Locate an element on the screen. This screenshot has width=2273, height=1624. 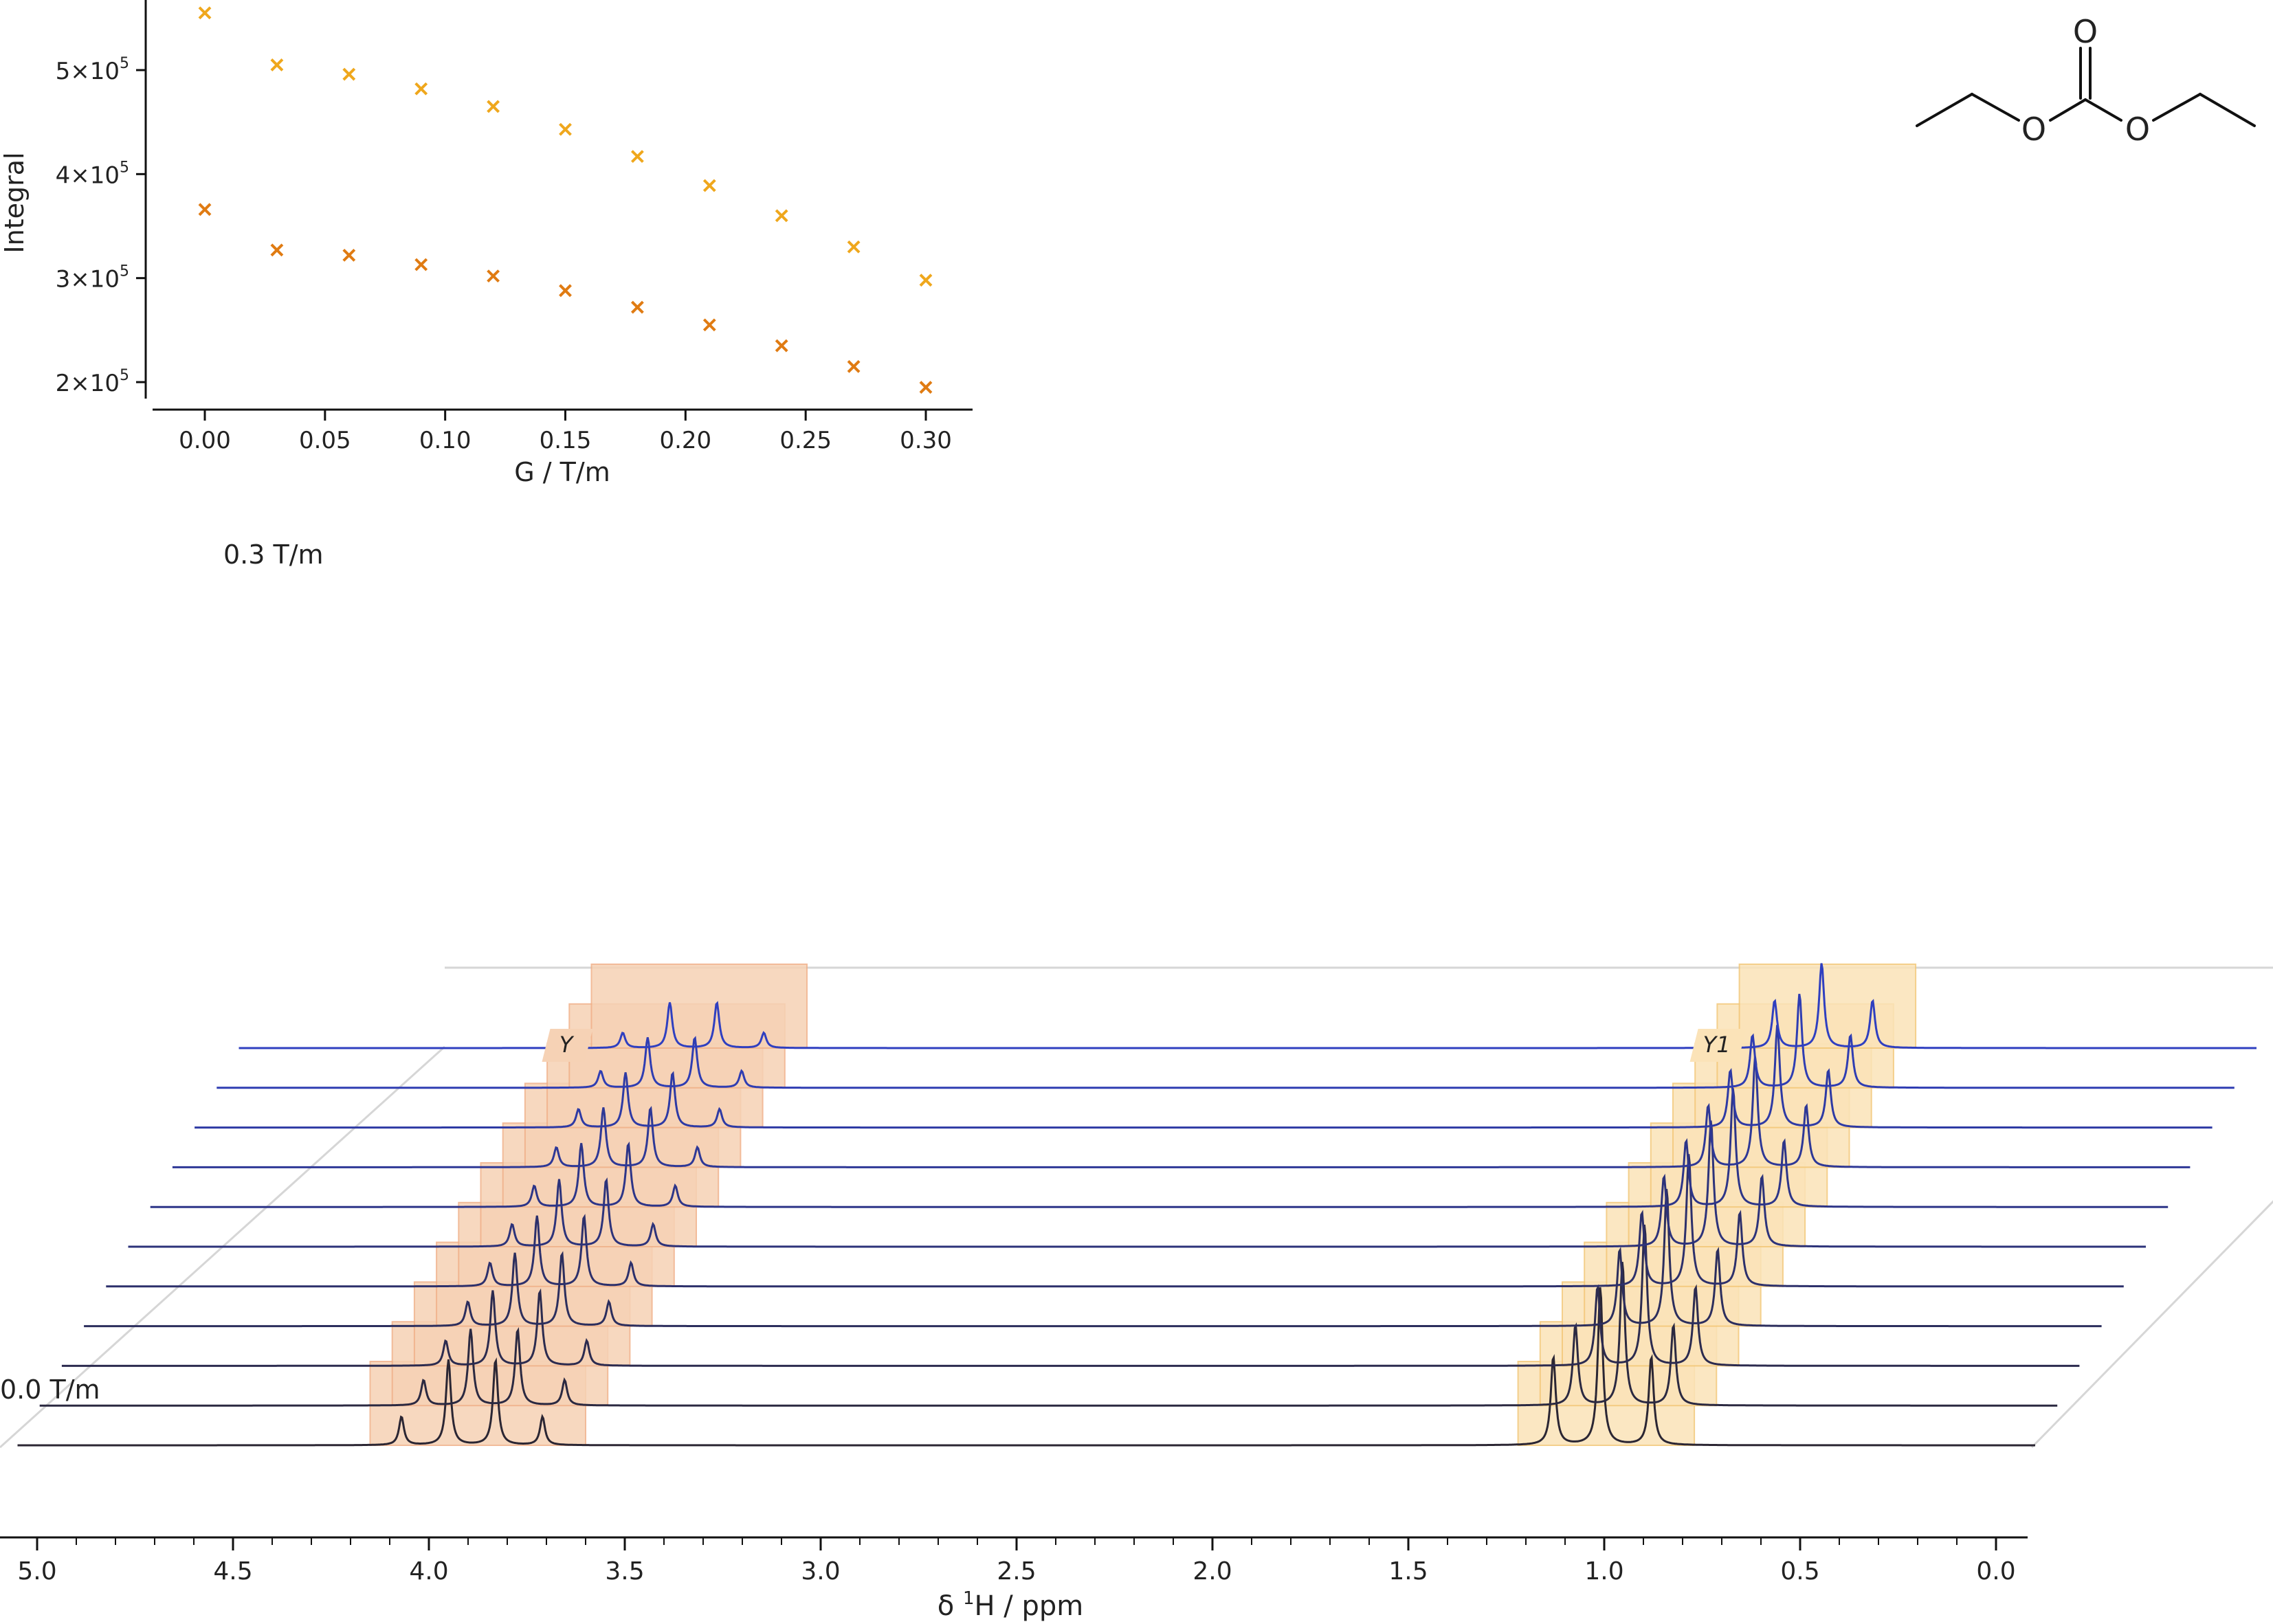
ppm-tick-label: 1.0 is located at coordinates (1603, 1571).